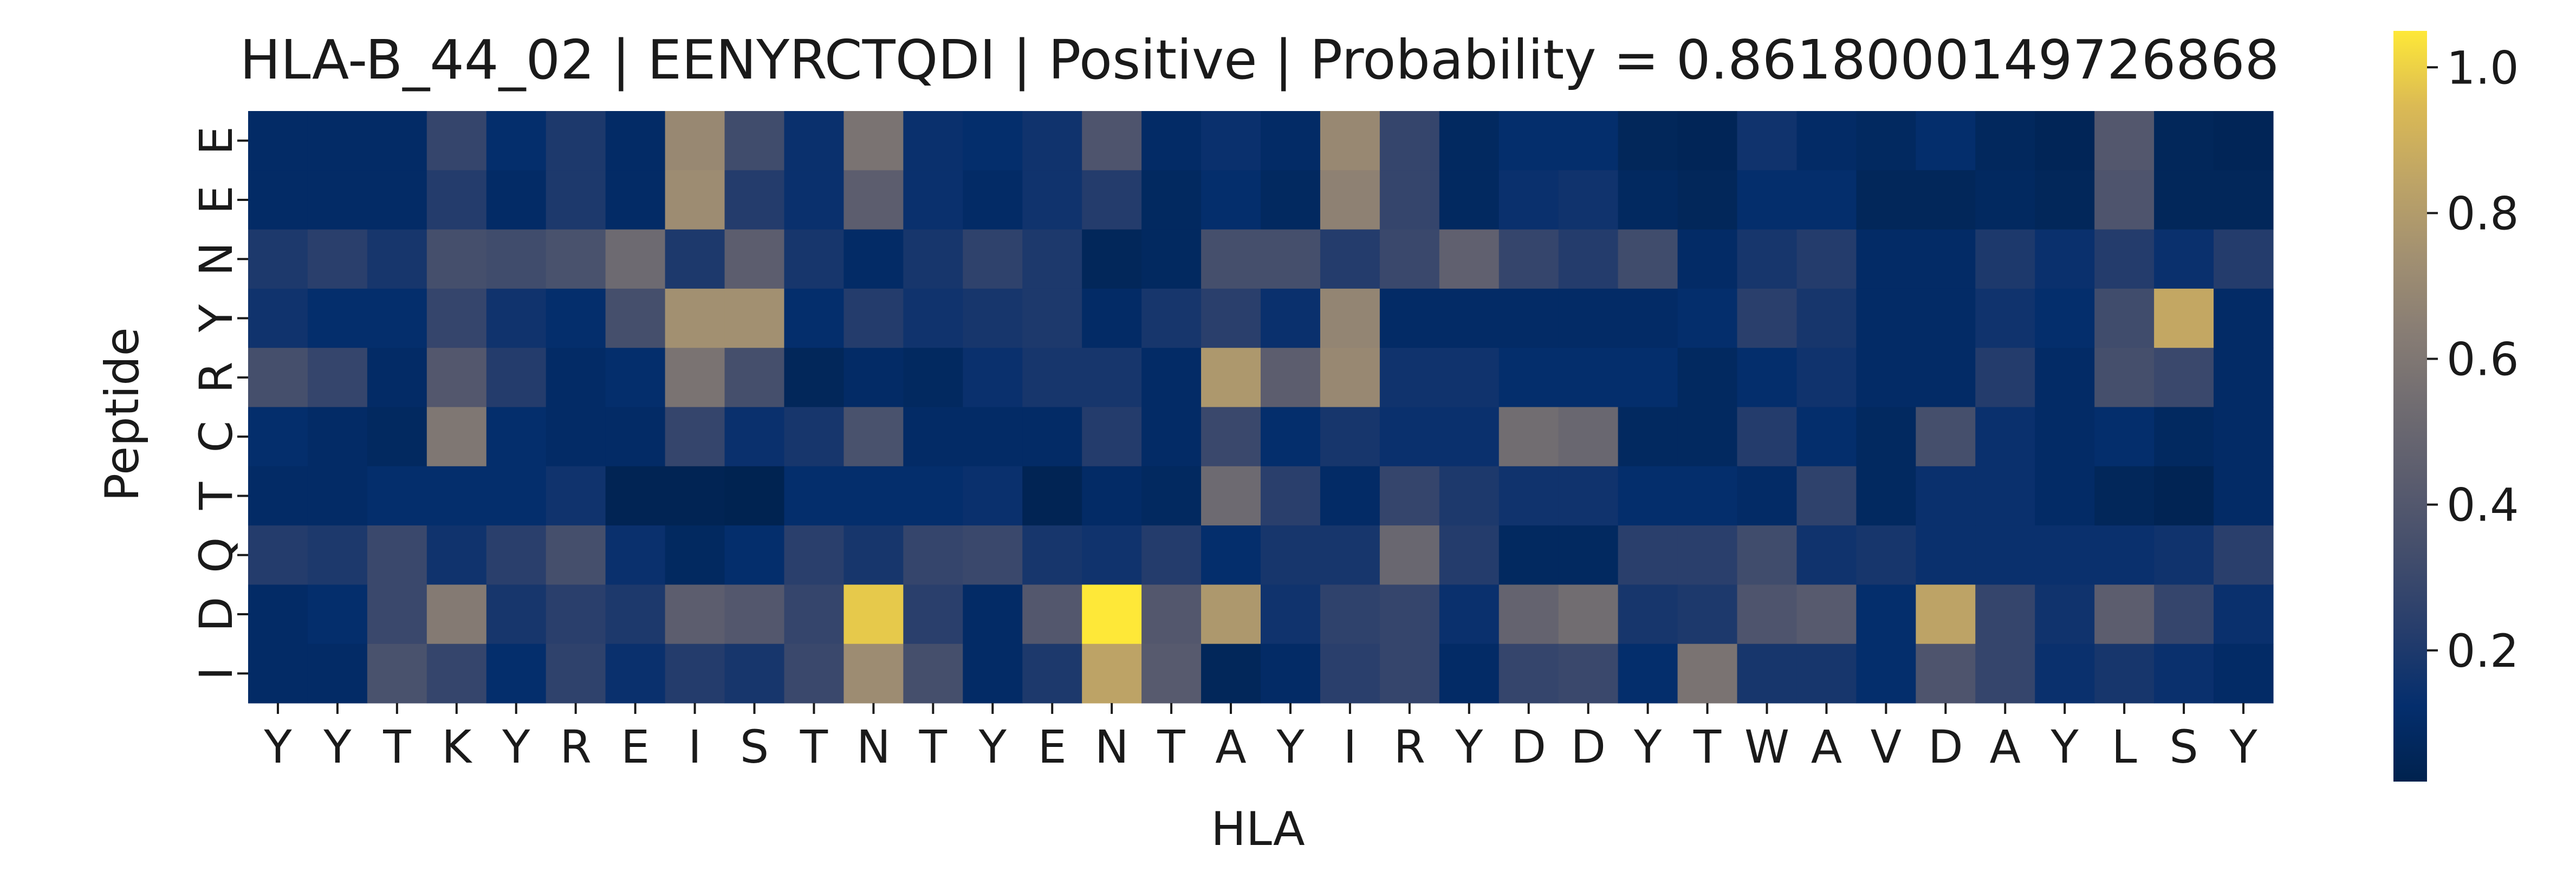 This screenshot has width=2576, height=891. What do you see at coordinates (2473, 359) in the screenshot?
I see `colorbar-ticks: 0.2 0.4 0.6 0.8 1.0` at bounding box center [2473, 359].